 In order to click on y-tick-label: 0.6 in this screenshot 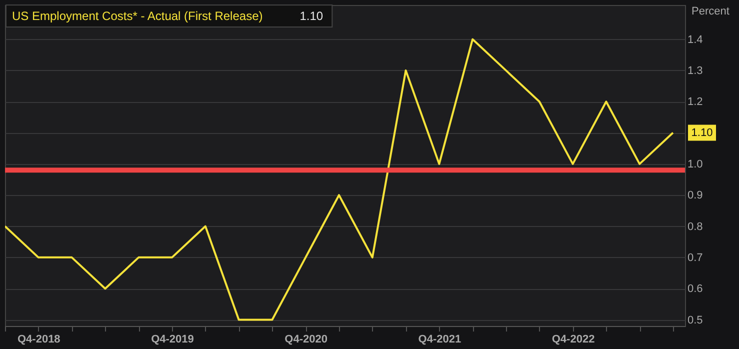, I will do `click(695, 289)`.